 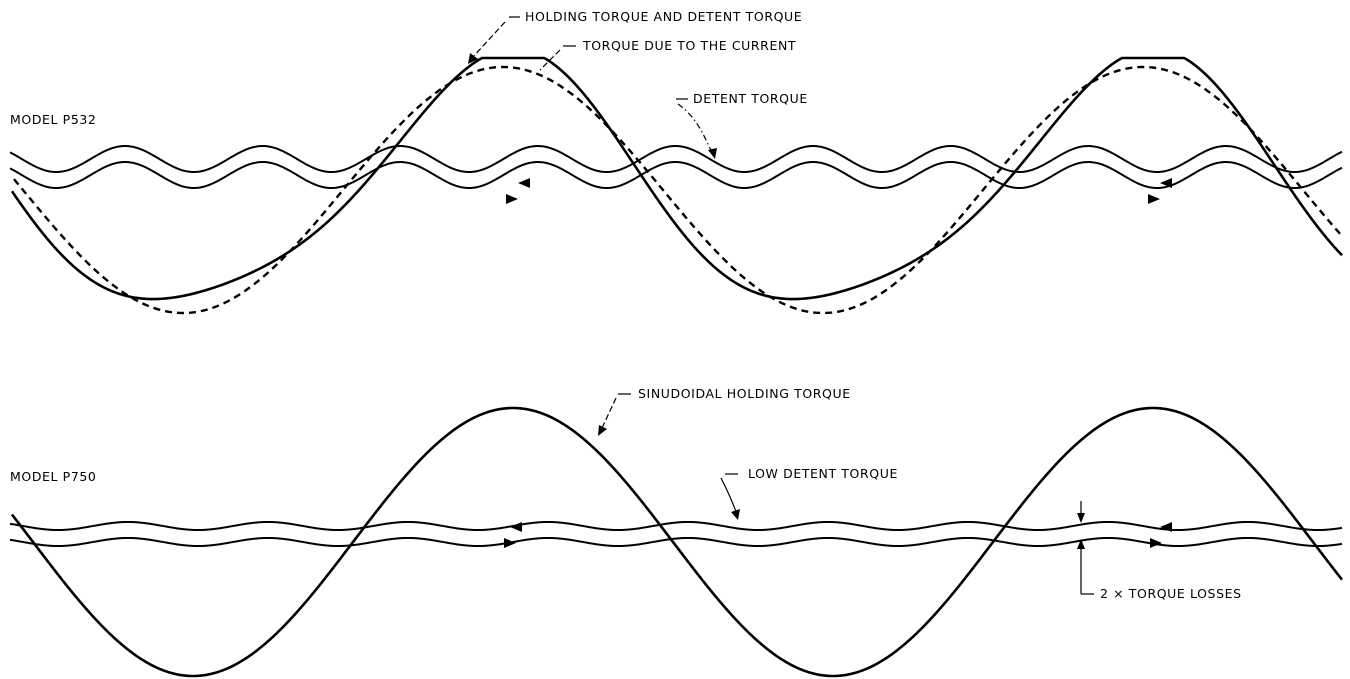 I want to click on leader-holding-and-detent: HOLDING TORQUE AND DETENT TORQUE, so click(x=635, y=36).